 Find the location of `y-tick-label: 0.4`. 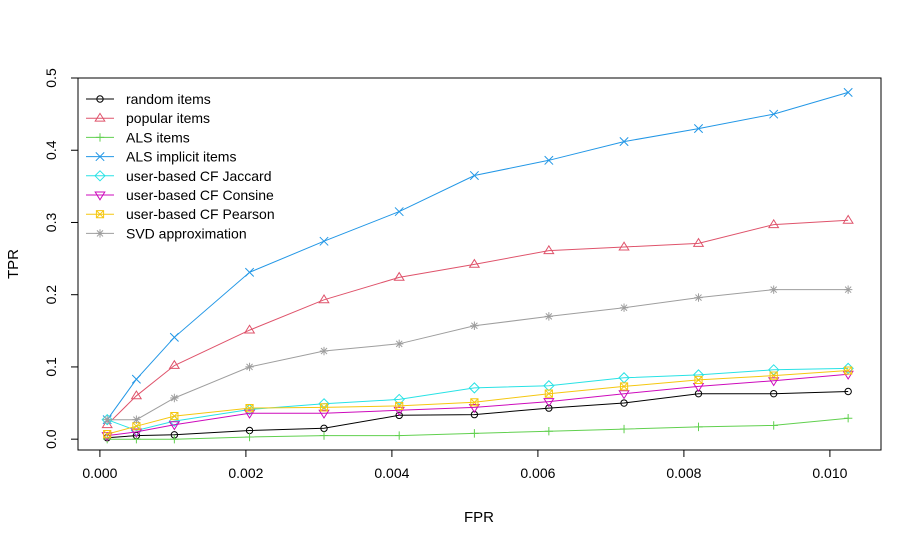

y-tick-label: 0.4 is located at coordinates (51, 150).